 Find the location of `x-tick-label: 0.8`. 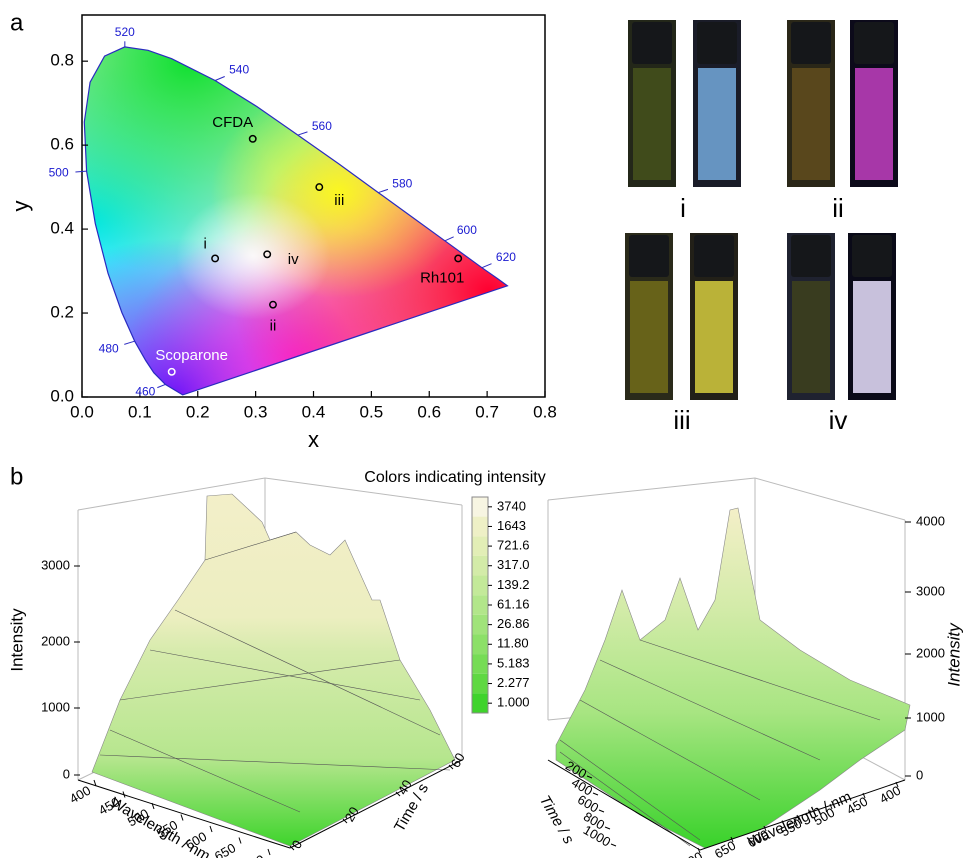

x-tick-label: 0.8 is located at coordinates (545, 411).